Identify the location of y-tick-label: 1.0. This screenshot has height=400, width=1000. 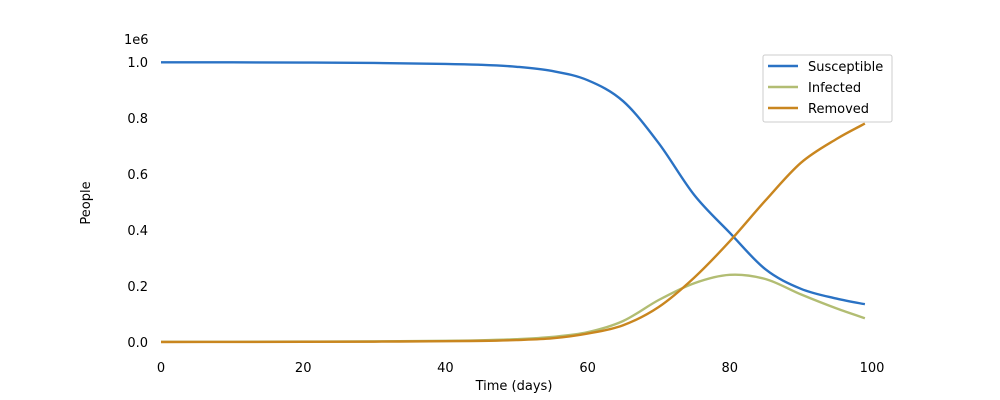
(137, 63).